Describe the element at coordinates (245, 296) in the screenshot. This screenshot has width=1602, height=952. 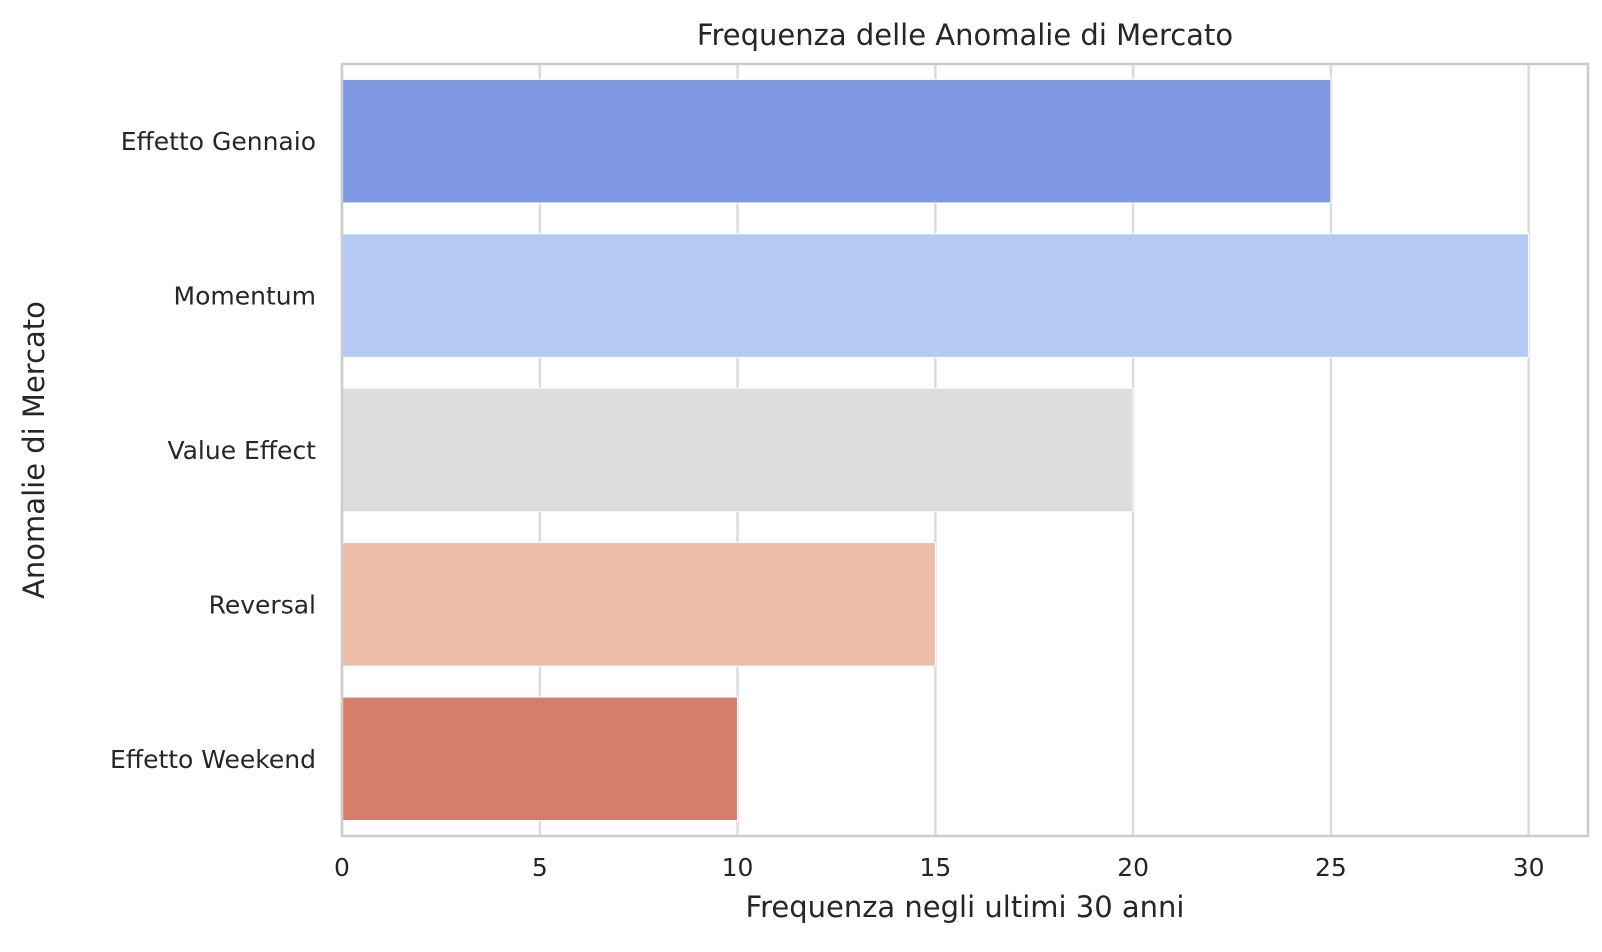
I see `y-tick-label: Momentum` at that location.